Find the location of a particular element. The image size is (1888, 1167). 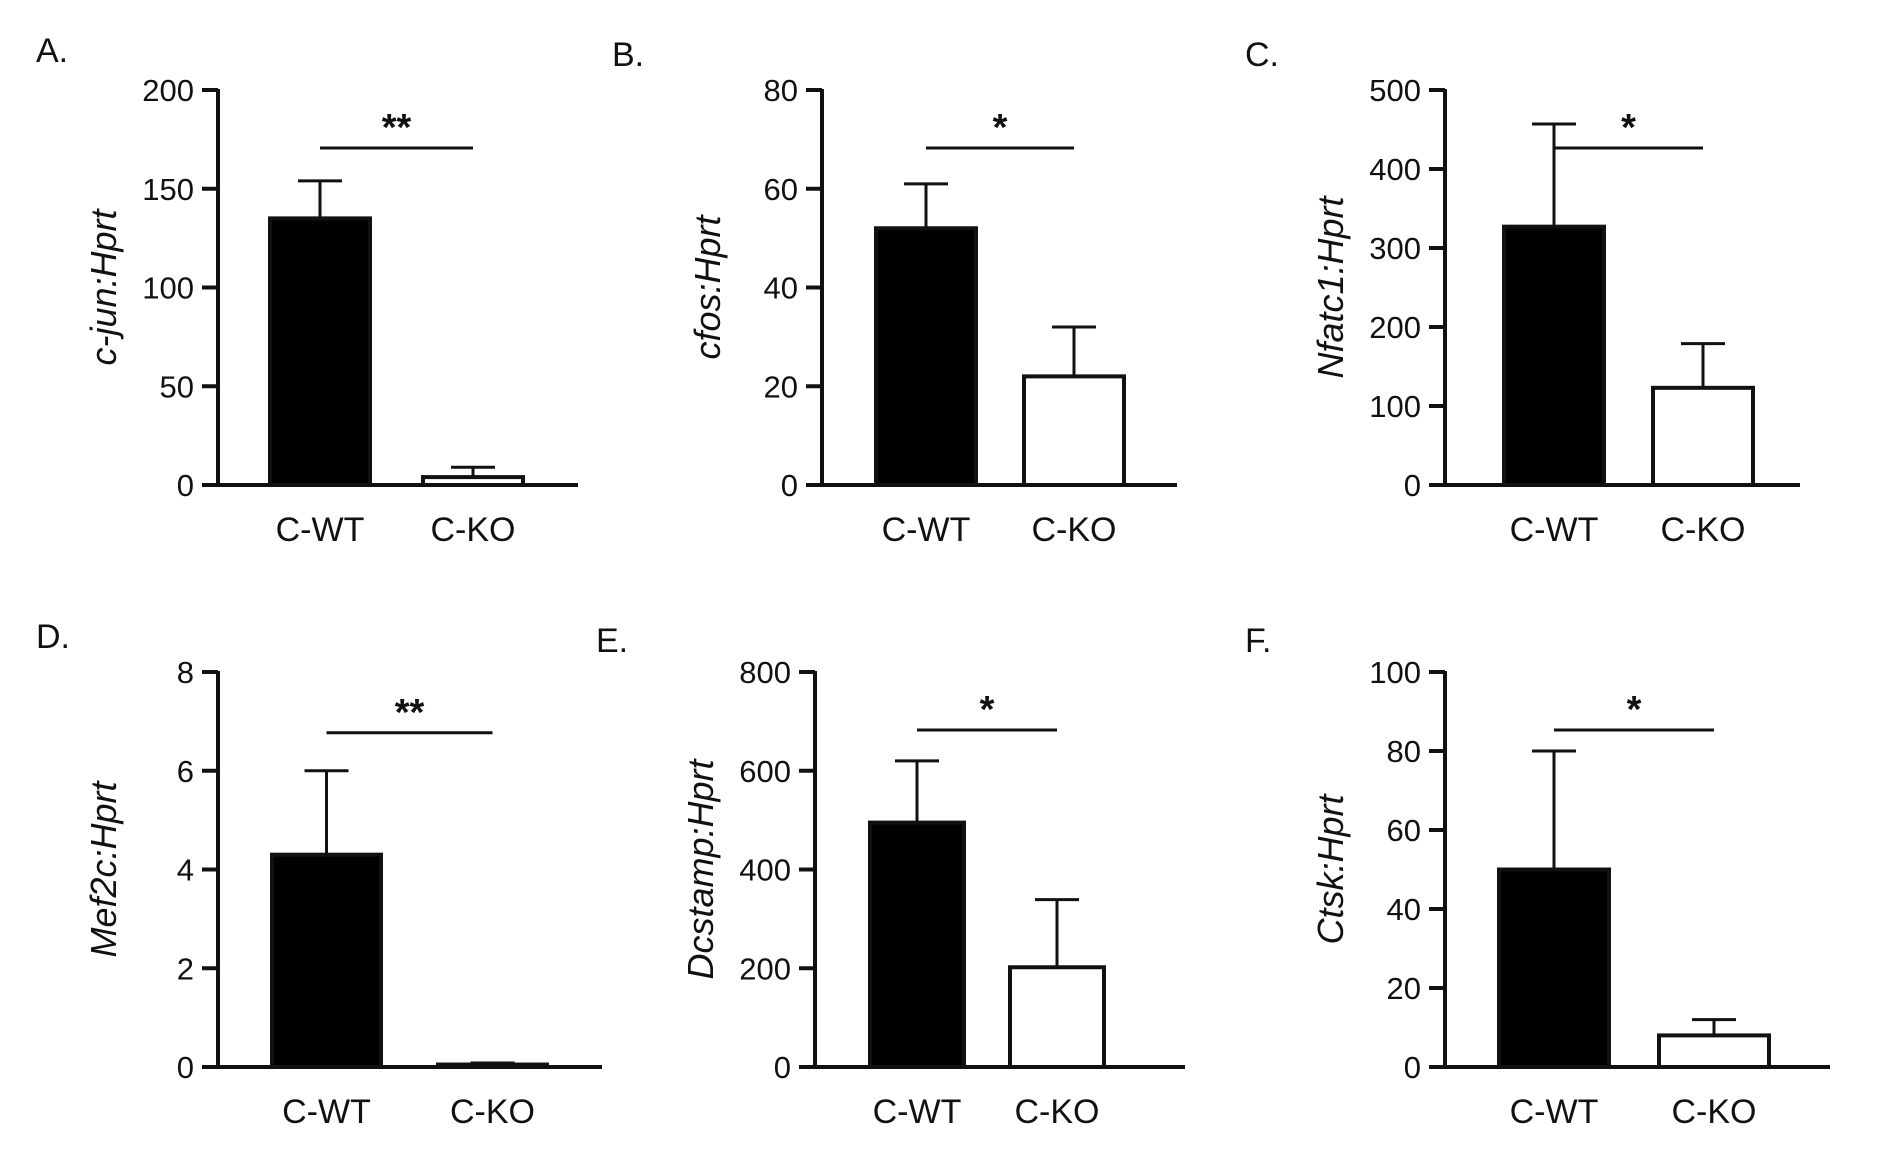

y-axis-label: c-jun:Hprt is located at coordinates (103, 286).